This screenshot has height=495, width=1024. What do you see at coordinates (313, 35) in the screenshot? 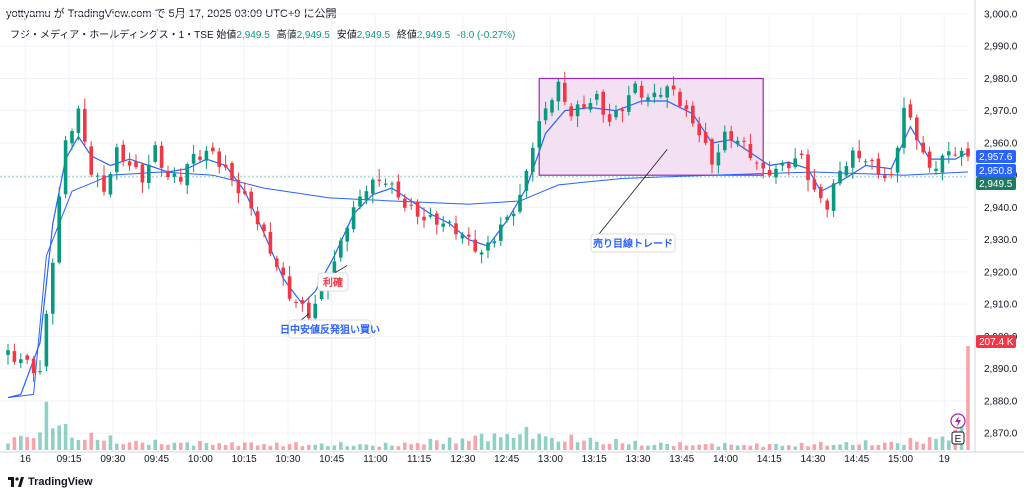
I see `high-value: 2,949.5` at bounding box center [313, 35].